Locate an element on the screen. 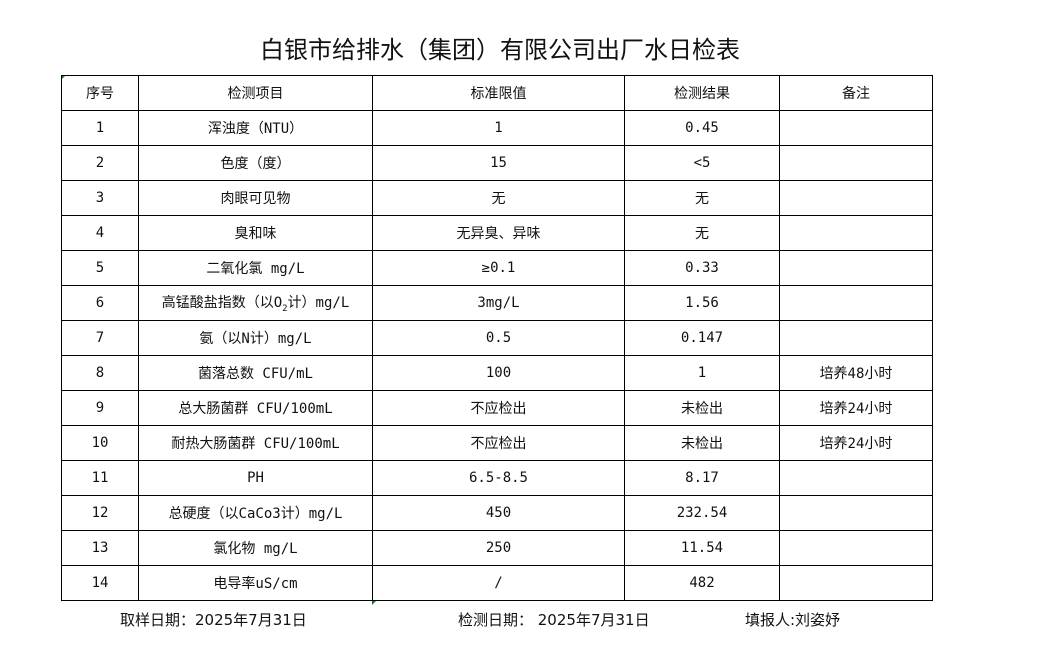 The height and width of the screenshot is (668, 1044). item-subscript: 2 is located at coordinates (285, 308).